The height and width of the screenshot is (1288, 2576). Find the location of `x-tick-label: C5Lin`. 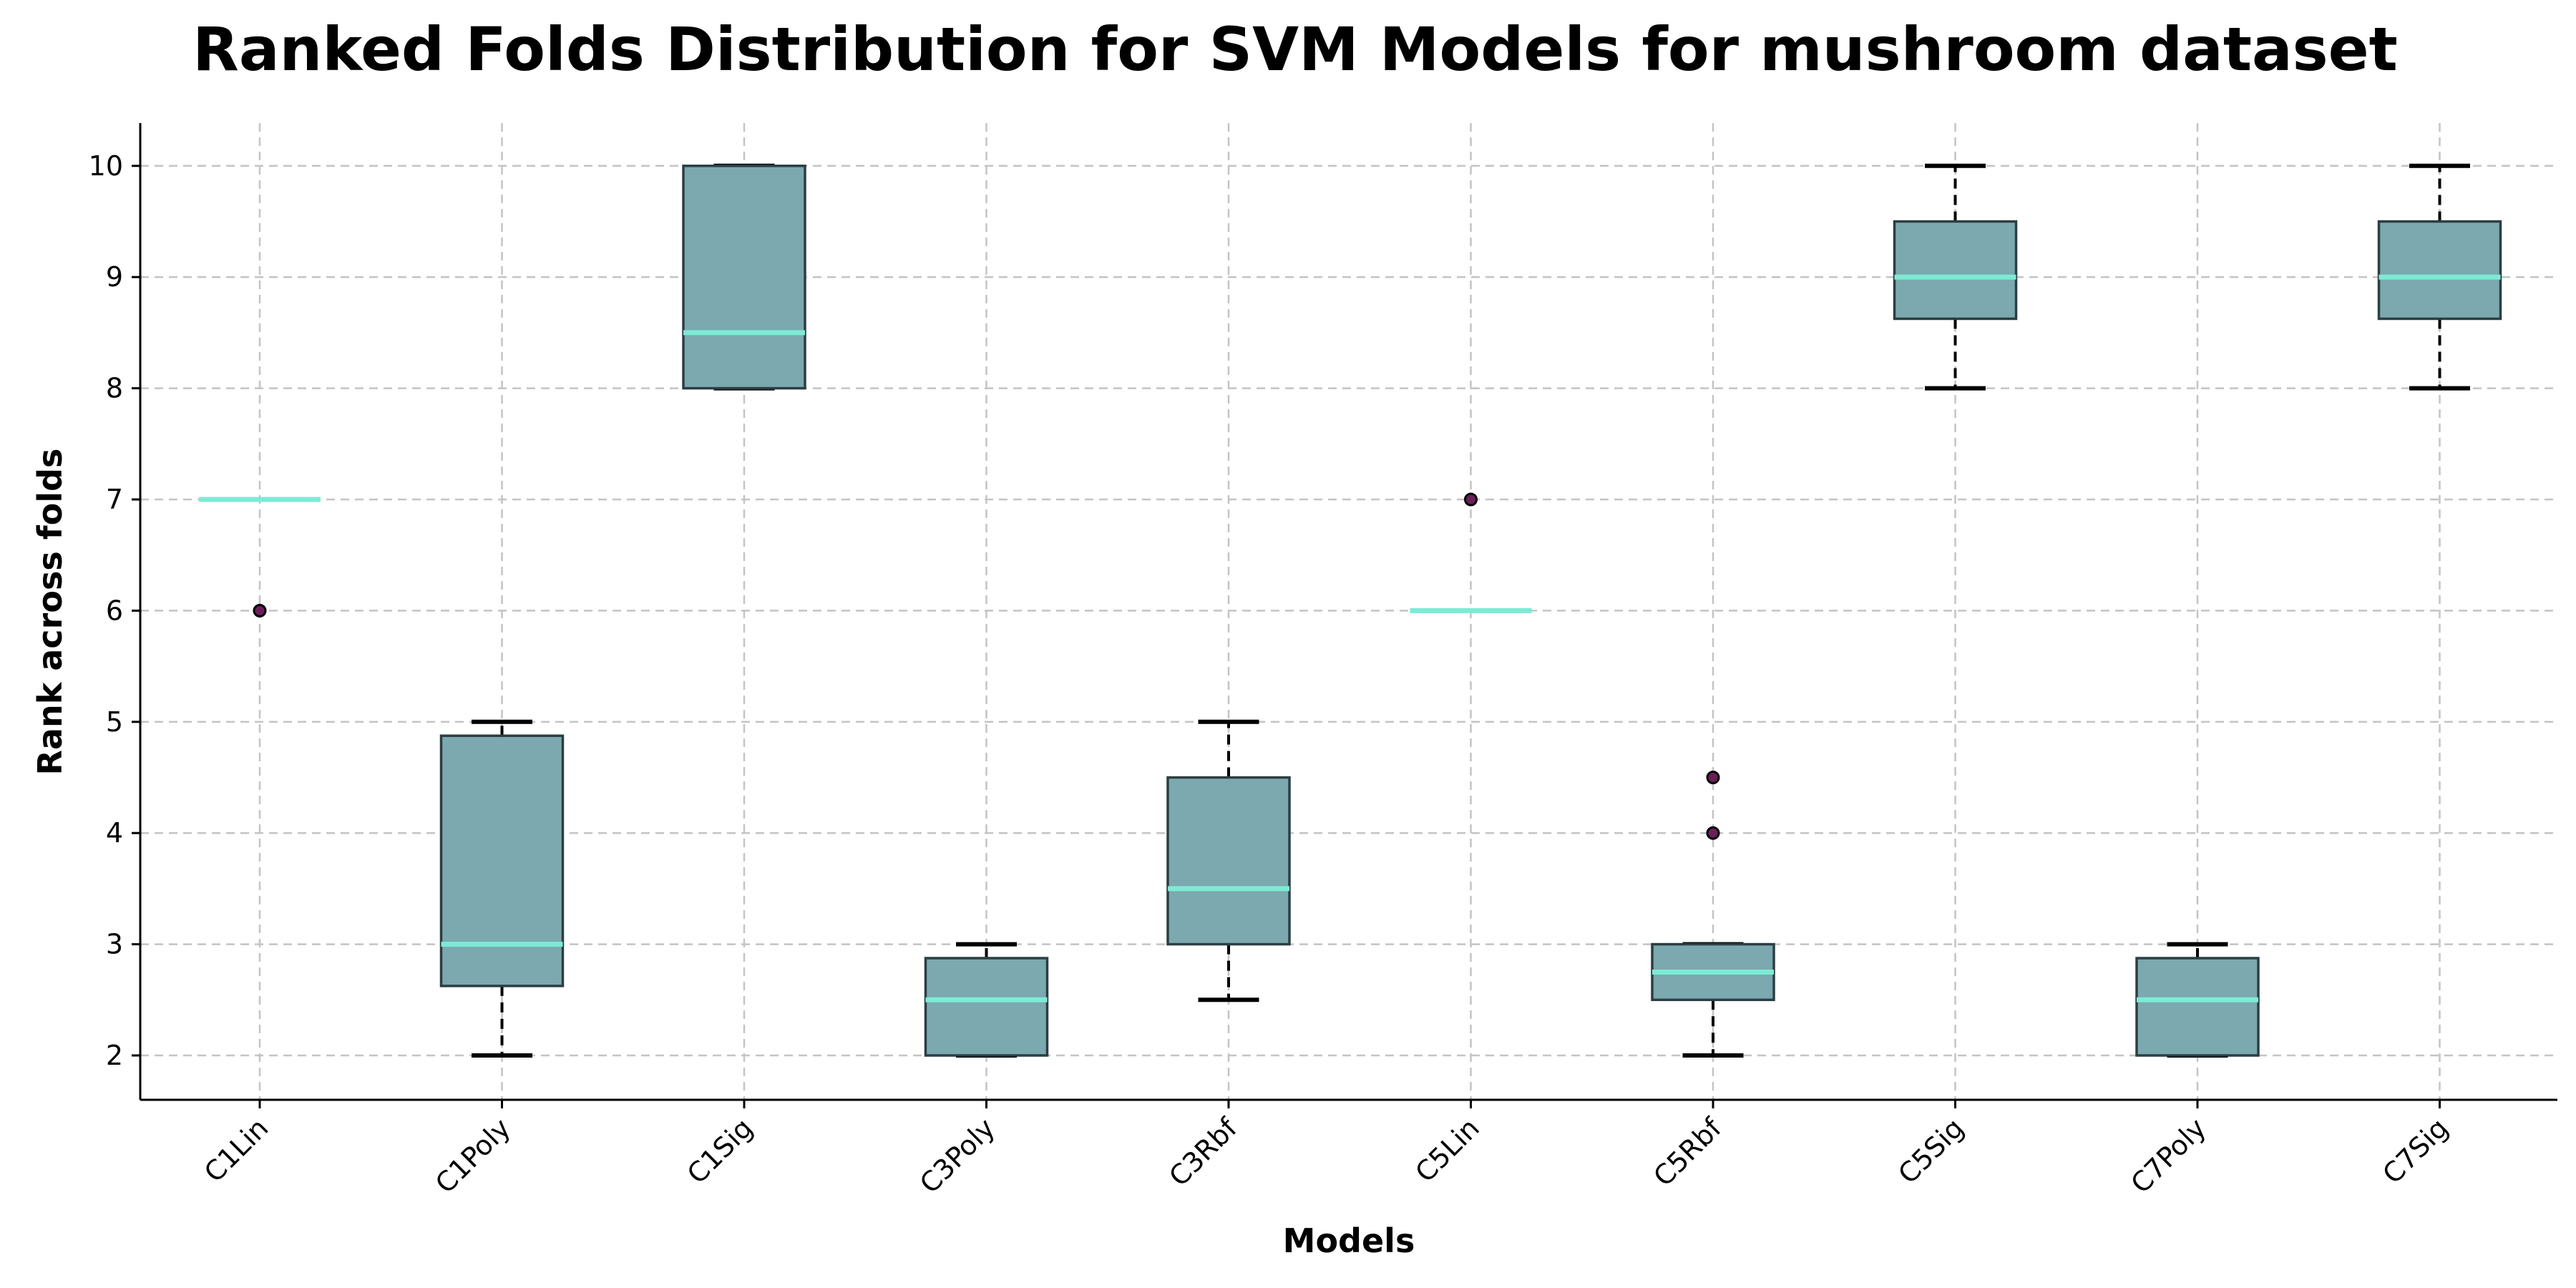

x-tick-label: C5Lin is located at coordinates (1447, 1150).